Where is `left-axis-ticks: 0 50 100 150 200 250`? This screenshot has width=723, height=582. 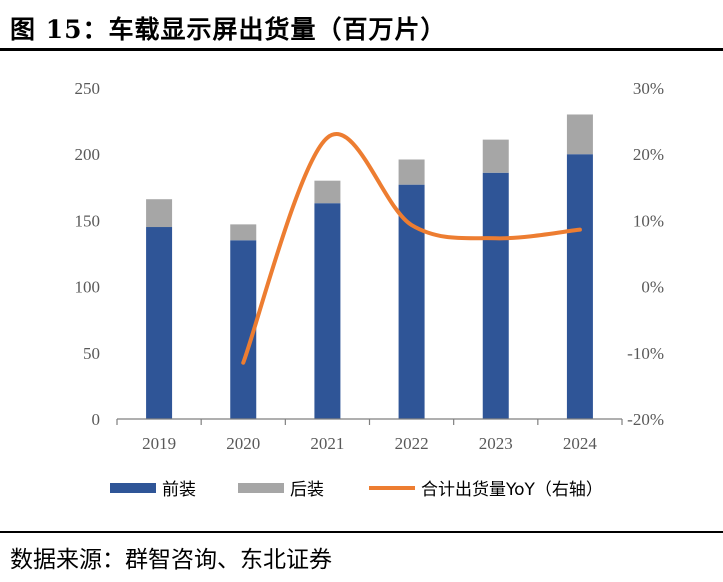 left-axis-ticks: 0 50 100 150 200 250 is located at coordinates (88, 254).